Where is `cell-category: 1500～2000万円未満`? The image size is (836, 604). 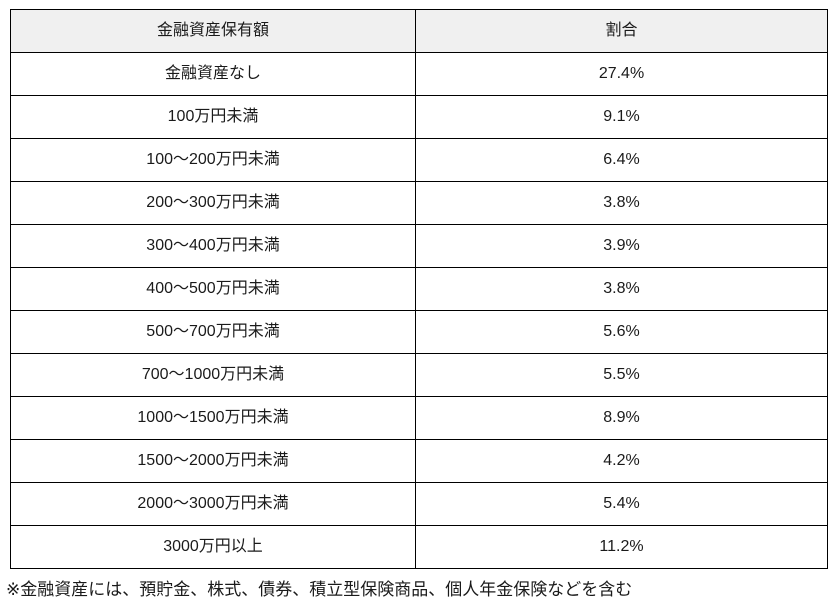 cell-category: 1500～2000万円未満 is located at coordinates (213, 461).